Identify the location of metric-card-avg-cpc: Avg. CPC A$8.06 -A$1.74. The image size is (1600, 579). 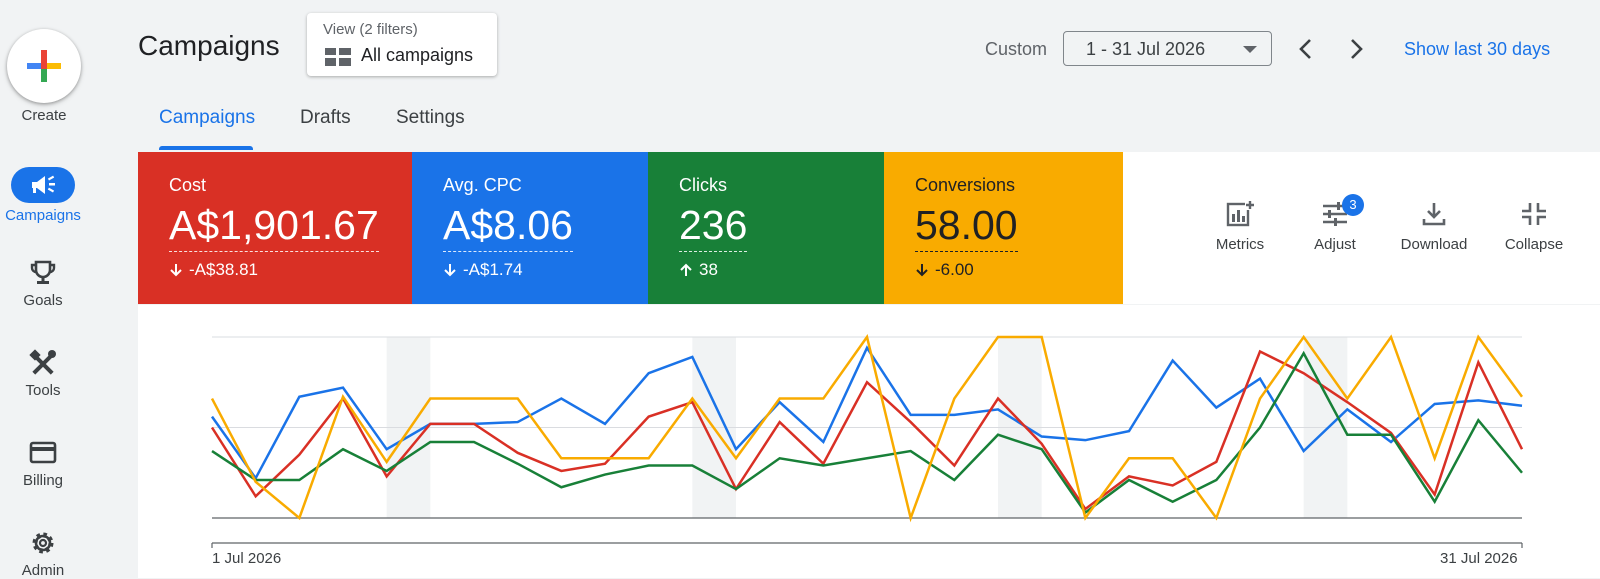
(530, 228).